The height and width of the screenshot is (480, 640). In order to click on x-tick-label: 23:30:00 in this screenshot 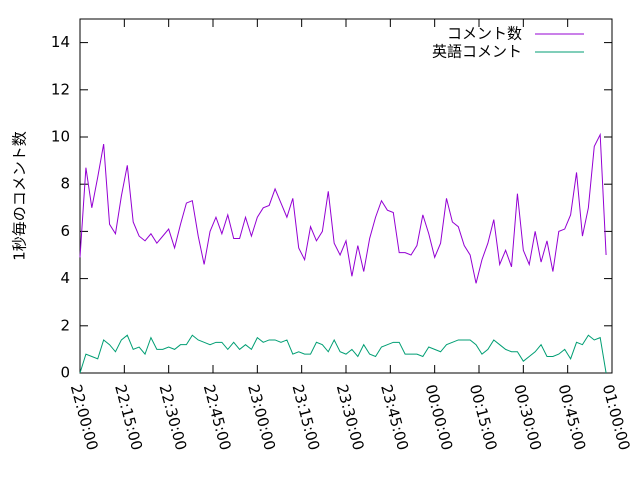, I will do `click(350, 418)`.